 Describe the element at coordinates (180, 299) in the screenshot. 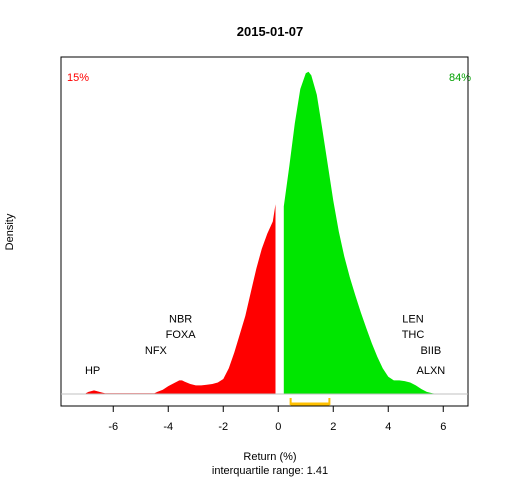

I see `density-area-negative` at that location.